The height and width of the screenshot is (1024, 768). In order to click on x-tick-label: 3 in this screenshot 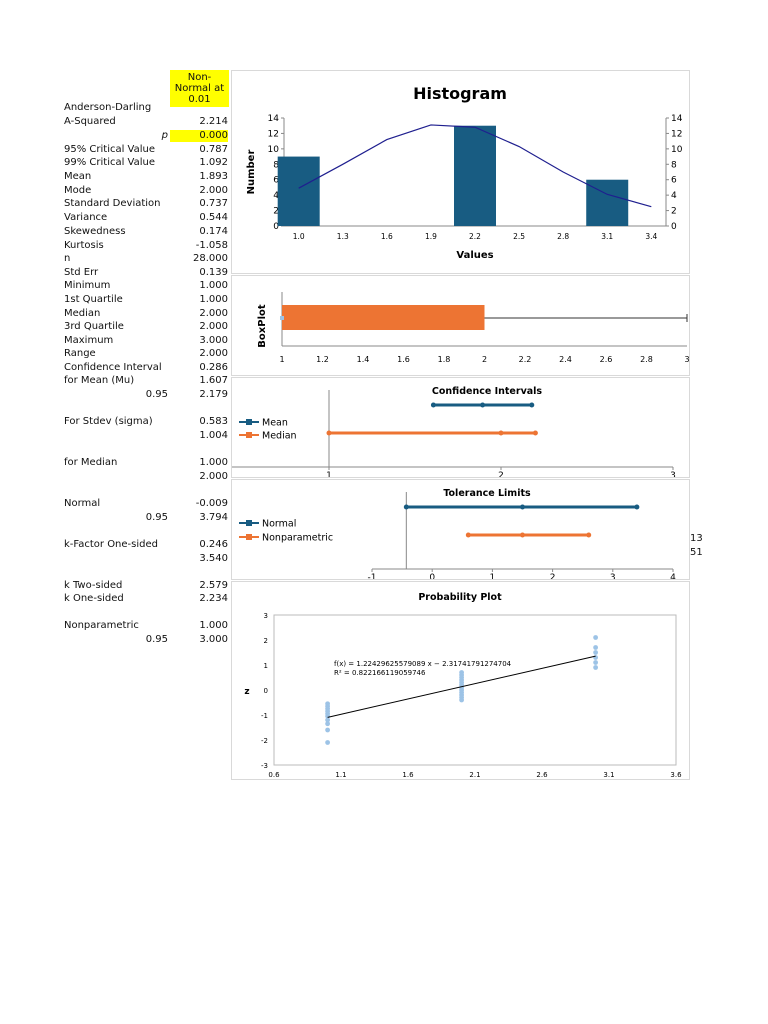, I will do `click(613, 576)`.